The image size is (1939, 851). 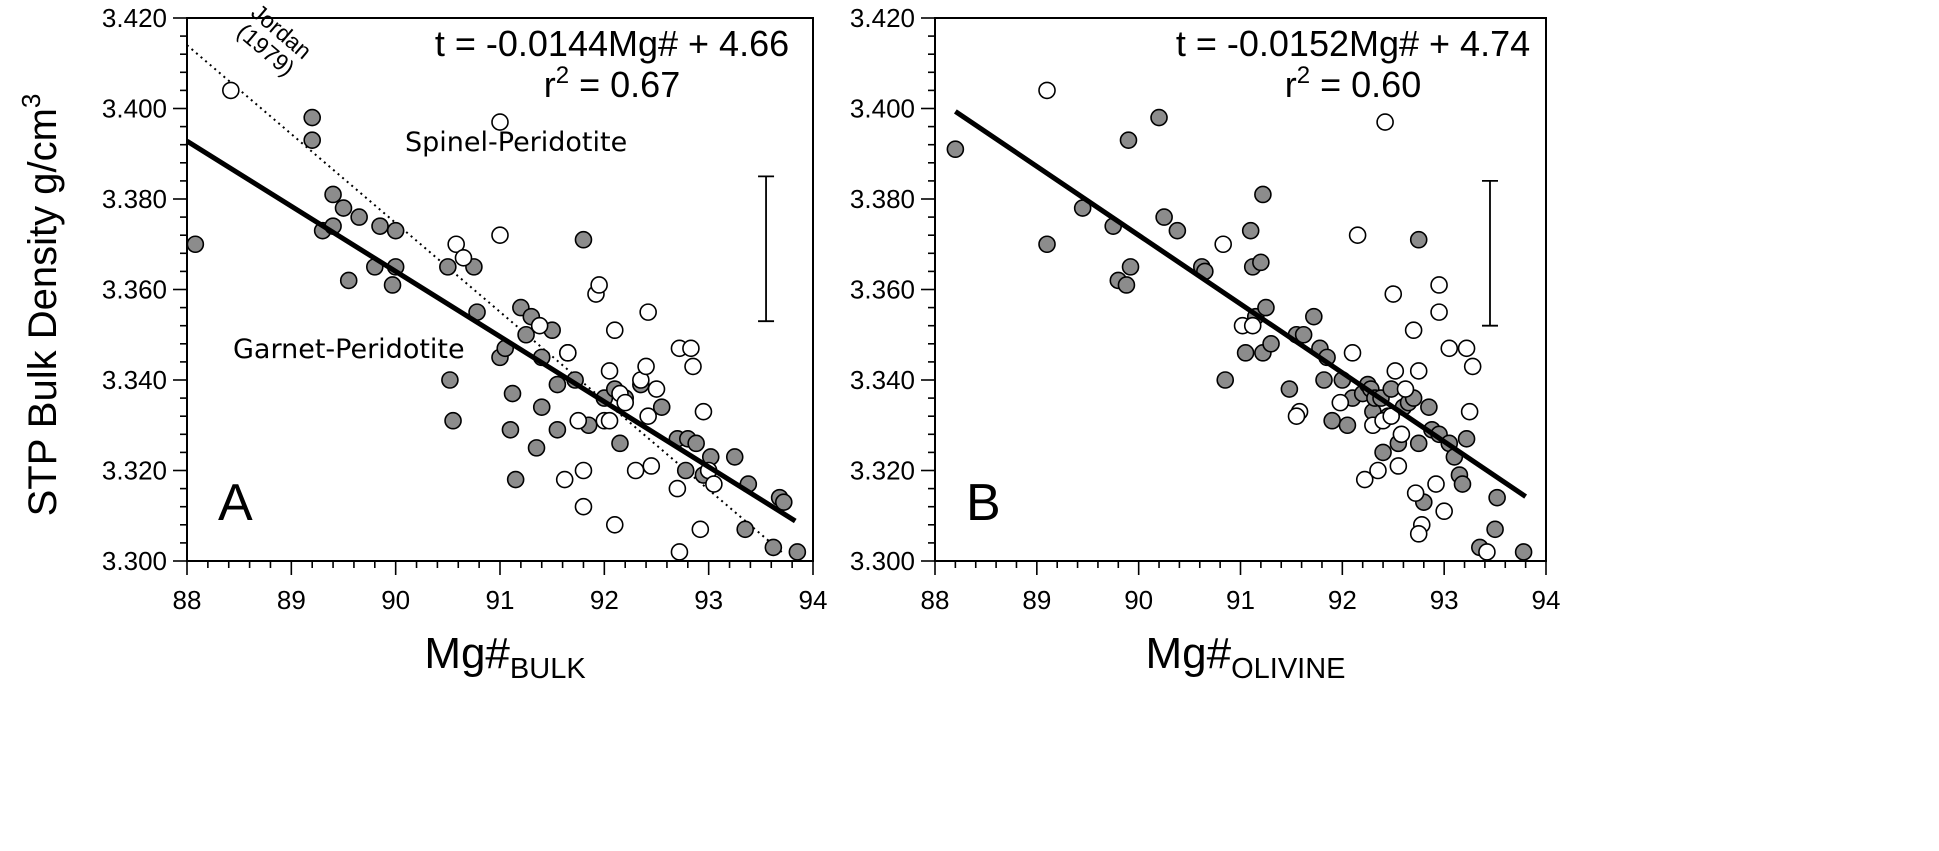 What do you see at coordinates (1138, 600) in the screenshot?
I see `x-tick-label: 90` at bounding box center [1138, 600].